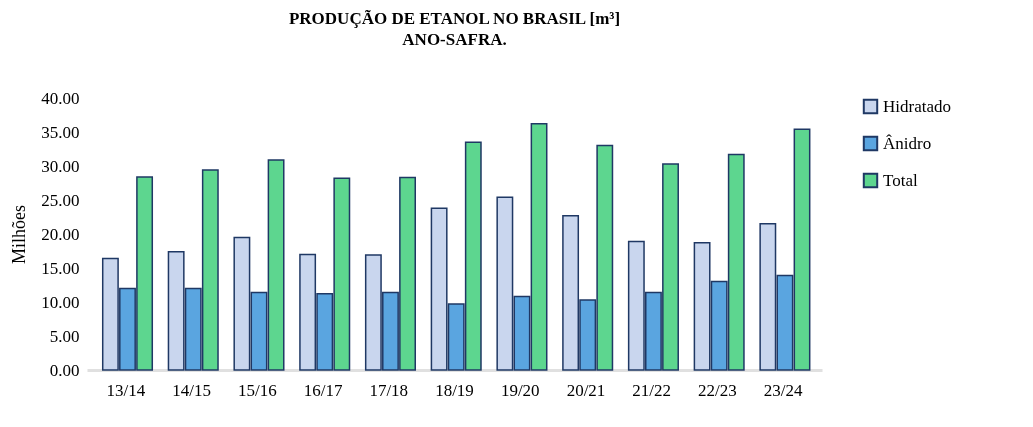 Image resolution: width=1033 pixels, height=427 pixels. I want to click on y-tick-label: 30.00, so click(60, 166).